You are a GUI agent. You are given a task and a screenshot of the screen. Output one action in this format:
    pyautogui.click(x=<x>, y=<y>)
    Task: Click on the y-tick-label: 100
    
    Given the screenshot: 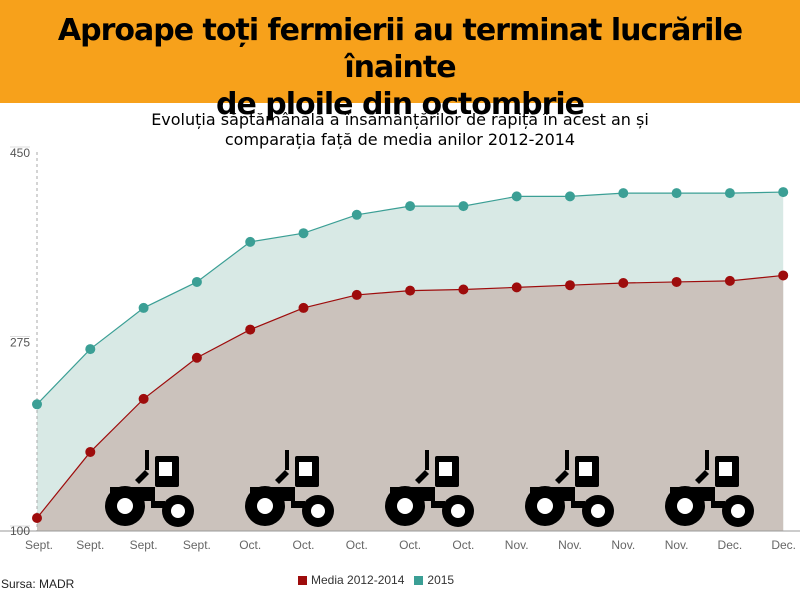 What is the action you would take?
    pyautogui.click(x=20, y=531)
    